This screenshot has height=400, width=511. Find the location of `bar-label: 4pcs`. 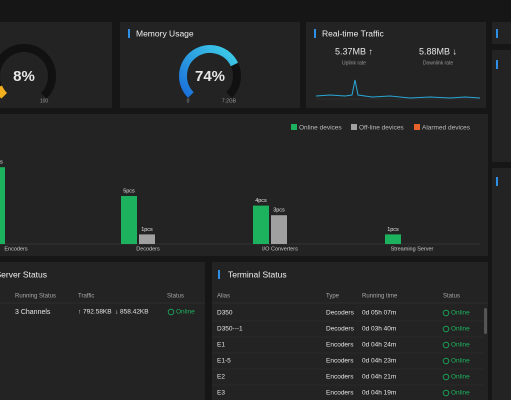

bar-label: 4pcs is located at coordinates (261, 201).